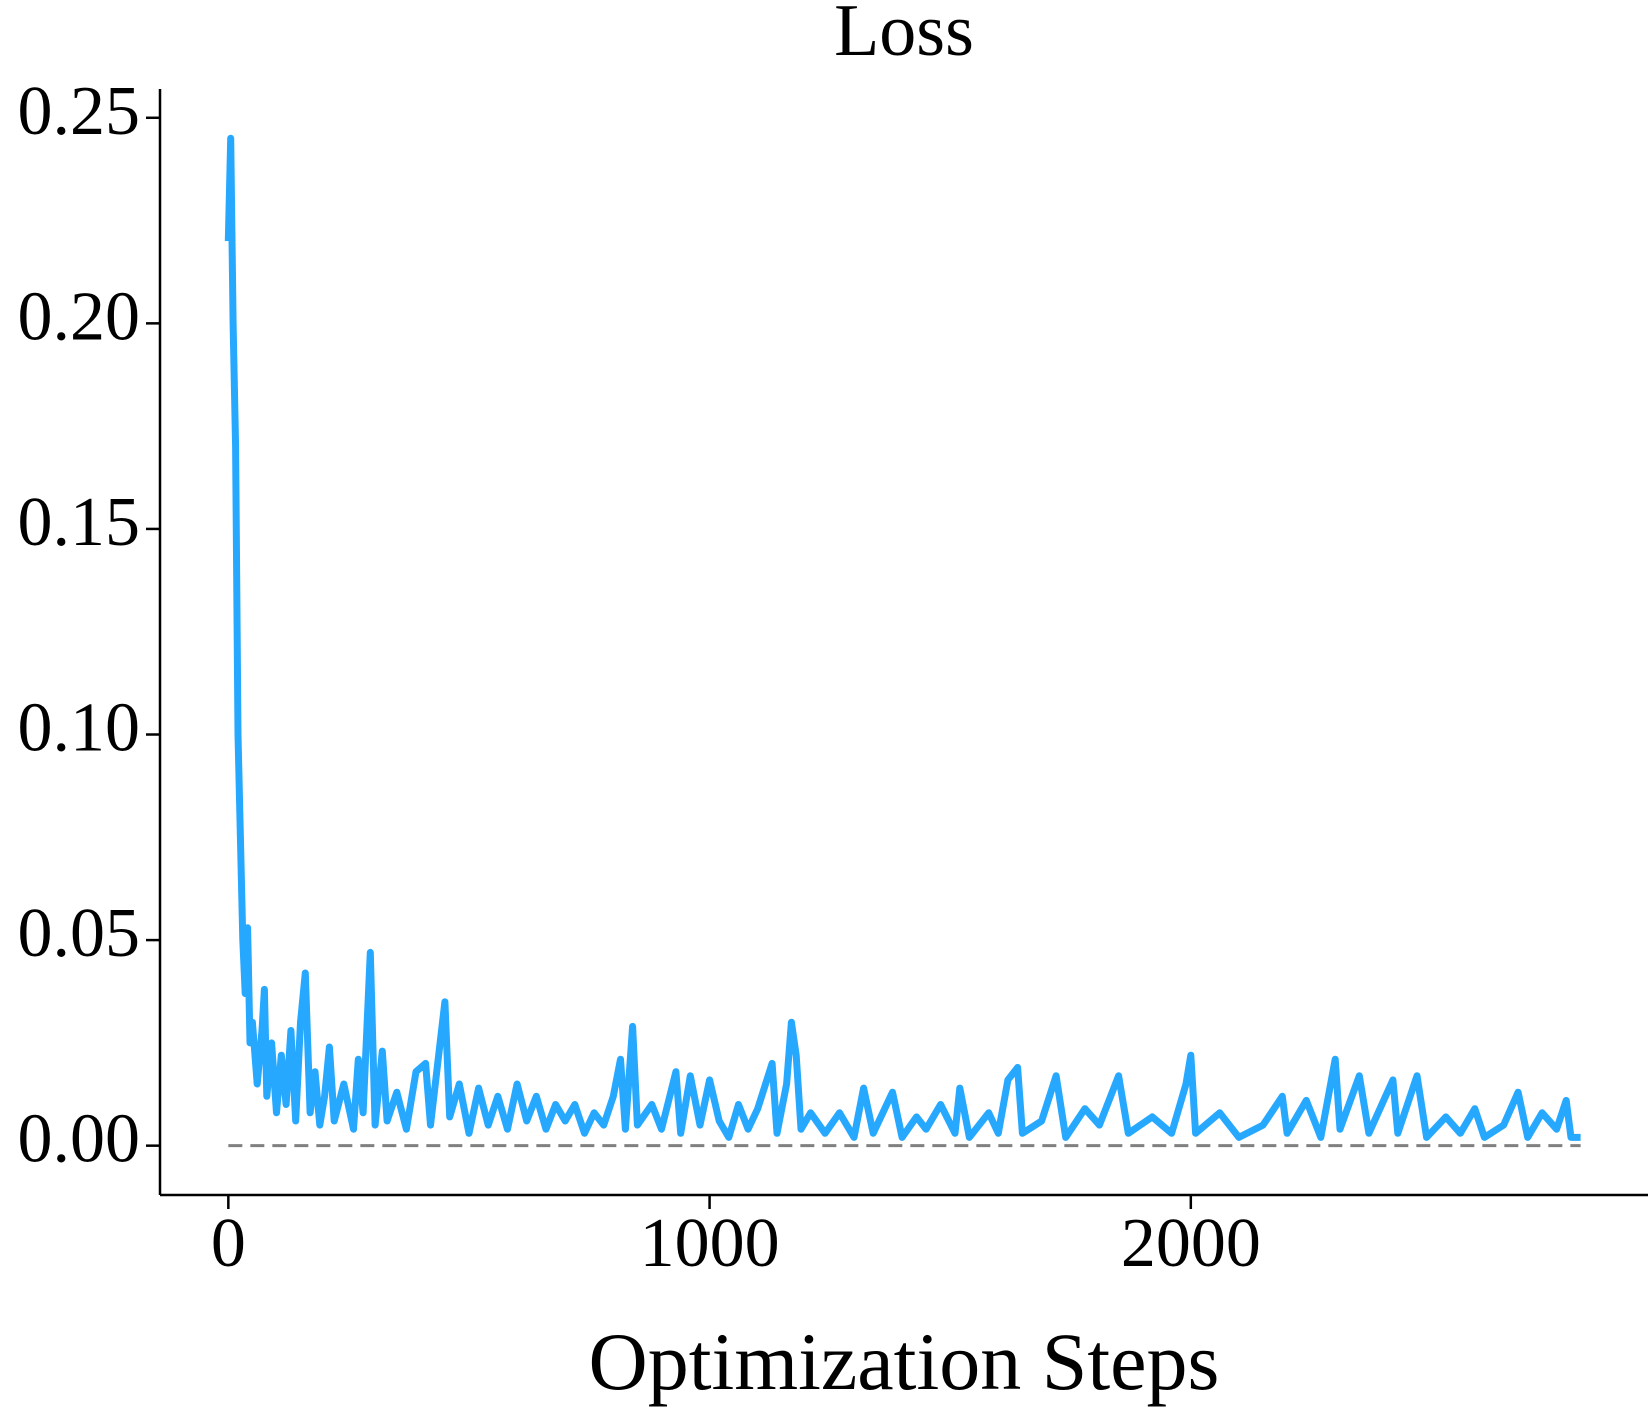  What do you see at coordinates (904, 36) in the screenshot?
I see `chart-title: Loss` at bounding box center [904, 36].